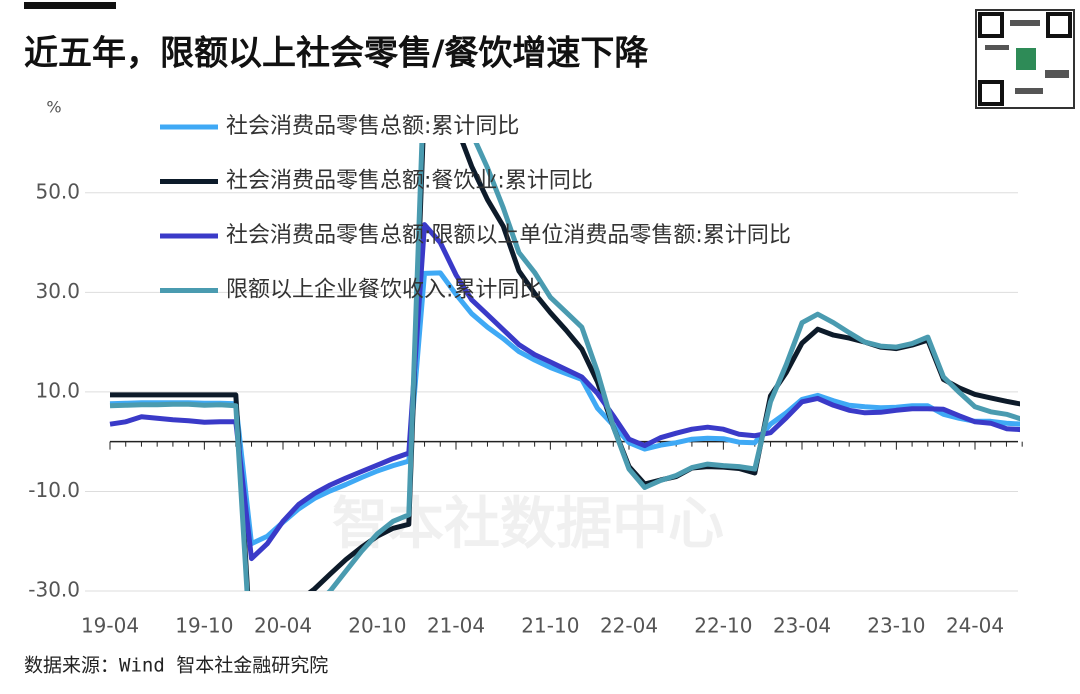  What do you see at coordinates (802, 626) in the screenshot?
I see `x-tick-label: 23-04` at bounding box center [802, 626].